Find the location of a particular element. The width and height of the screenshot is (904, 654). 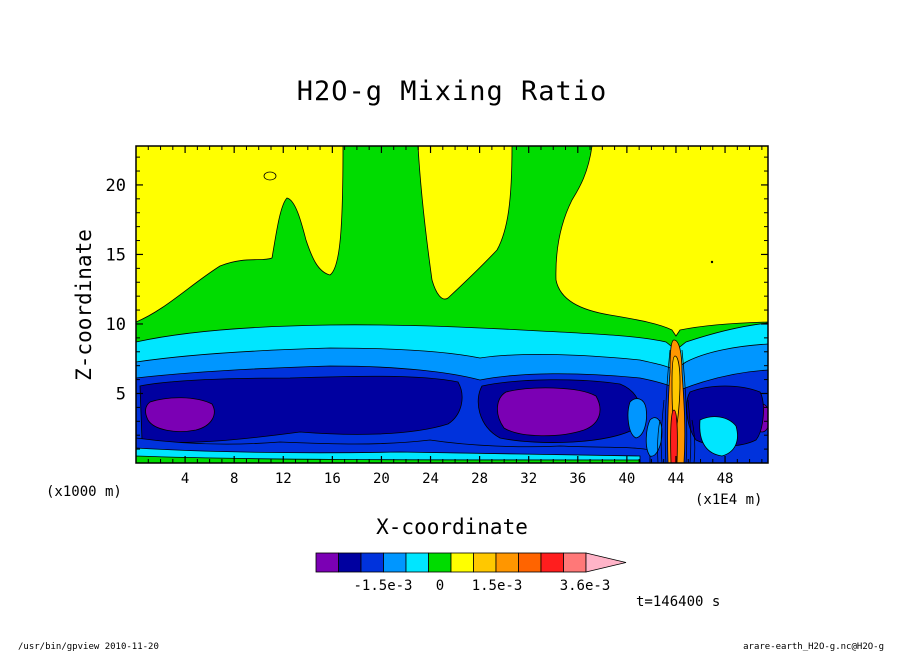

contour-fill-purple-left is located at coordinates (180, 414).